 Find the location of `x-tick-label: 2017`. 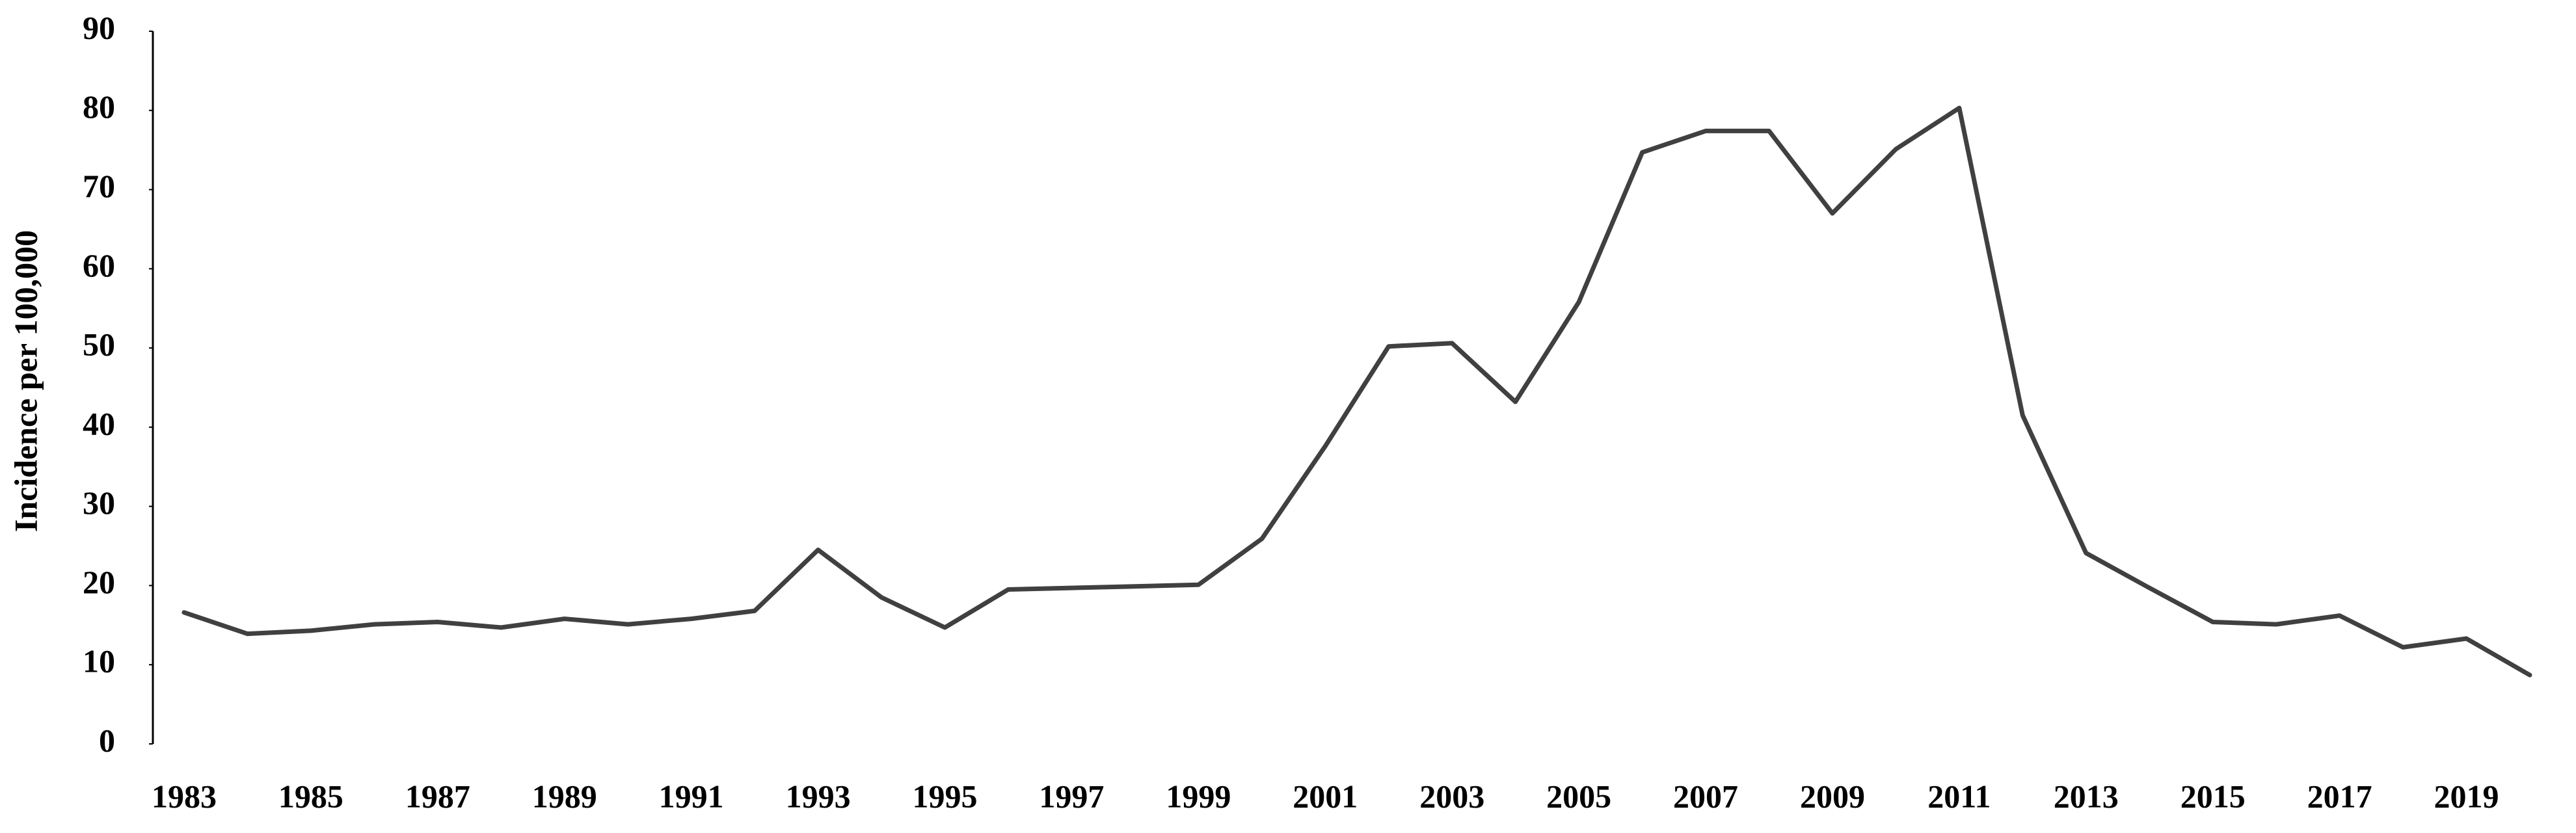

x-tick-label: 2017 is located at coordinates (2339, 796).